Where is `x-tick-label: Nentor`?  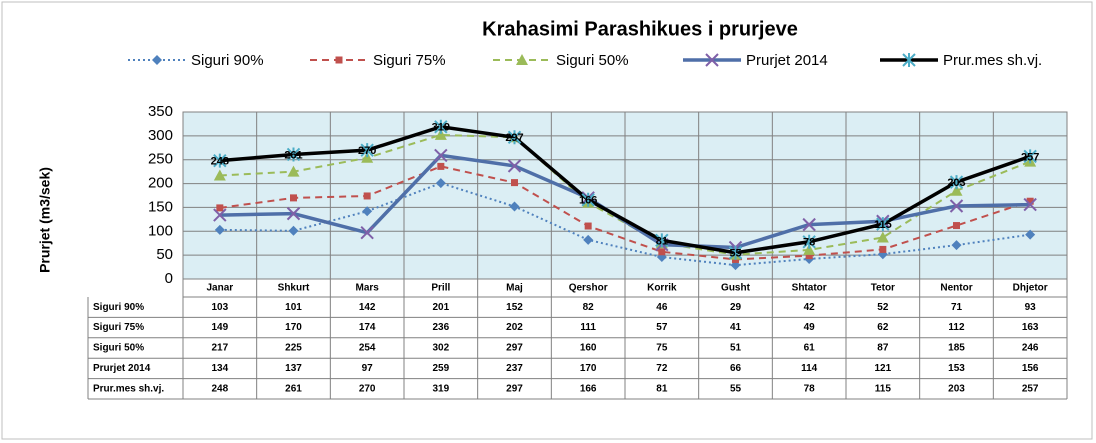 x-tick-label: Nentor is located at coordinates (956, 288).